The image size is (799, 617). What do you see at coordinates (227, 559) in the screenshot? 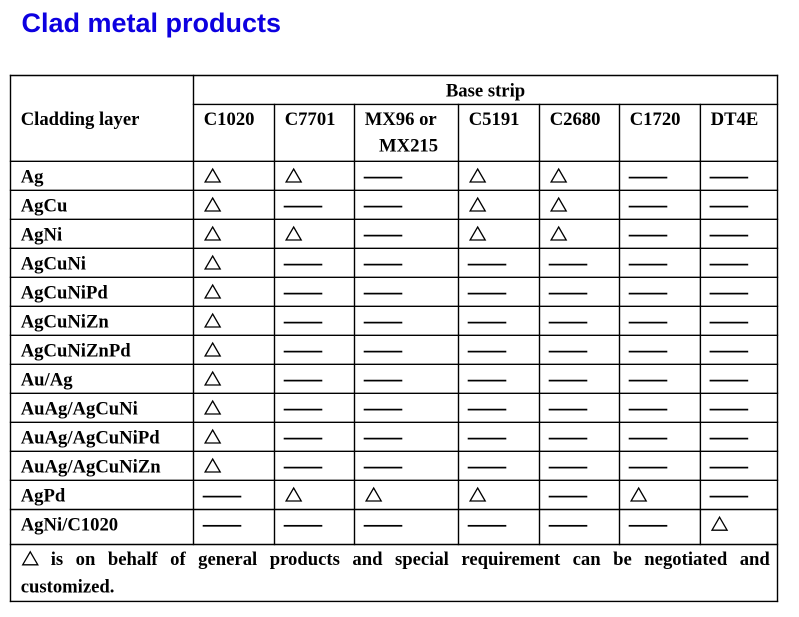
I see `svg-text: general` at bounding box center [227, 559].